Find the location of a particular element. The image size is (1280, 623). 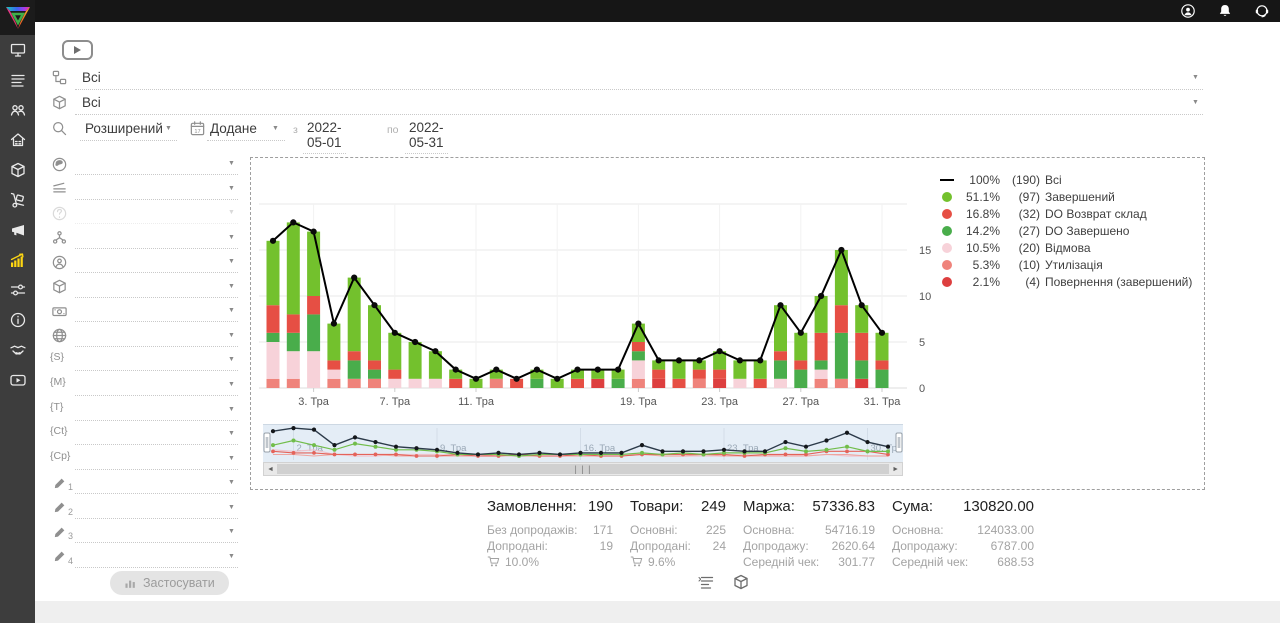

pencil-icon is located at coordinates (59, 508).